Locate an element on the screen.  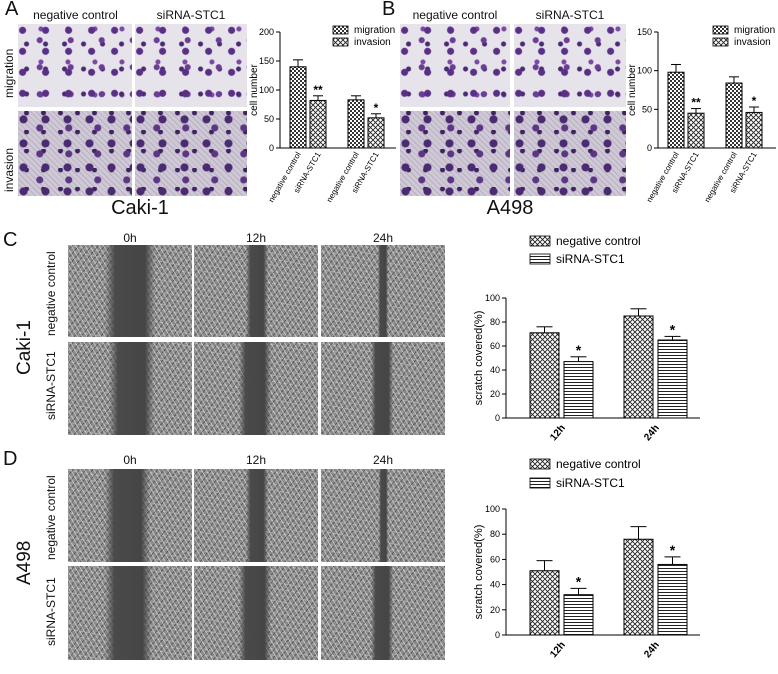
panel-d-time-0h: 0h is located at coordinates (130, 460).